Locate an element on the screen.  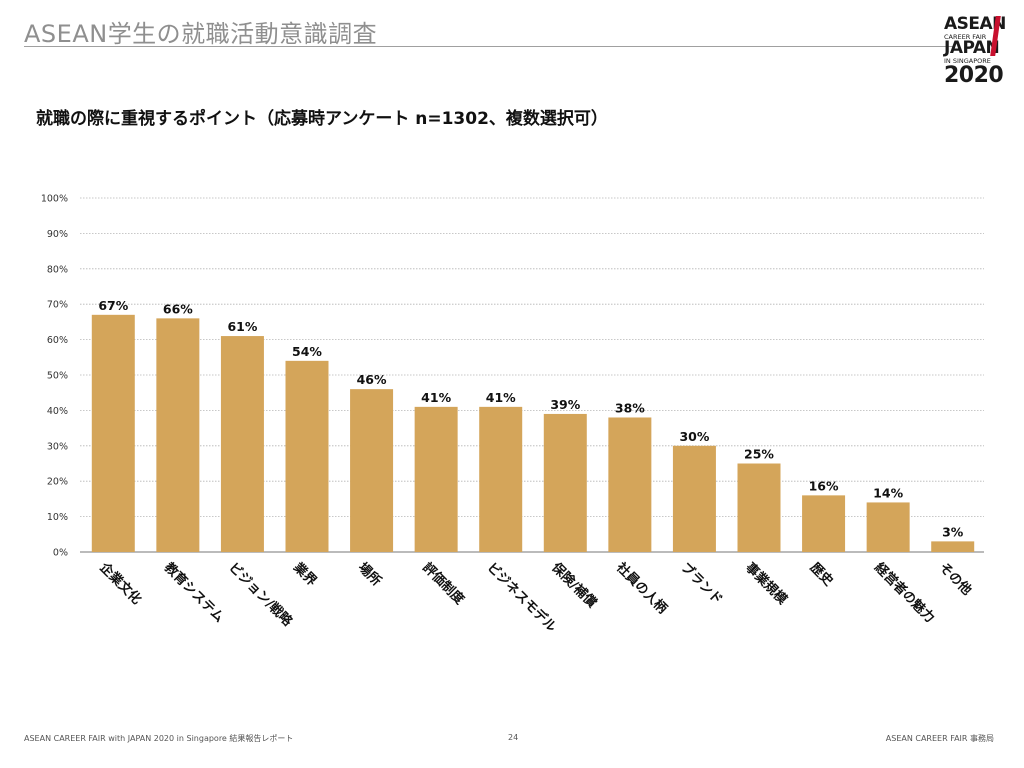
logo-line-4: IN SINGAPORE is located at coordinates (967, 61).